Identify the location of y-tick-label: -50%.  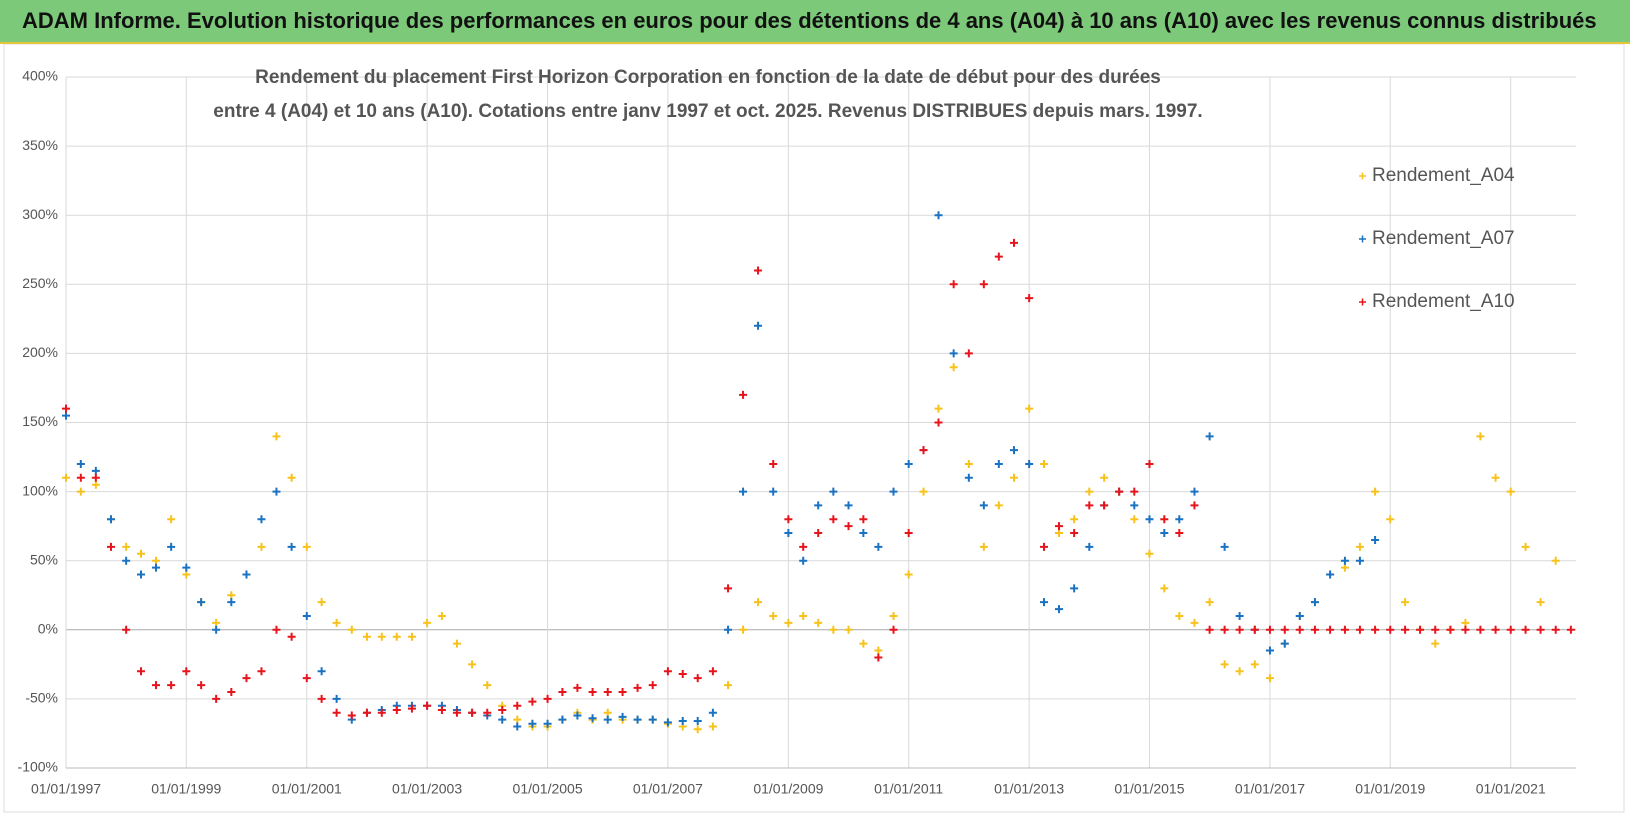
(41, 698).